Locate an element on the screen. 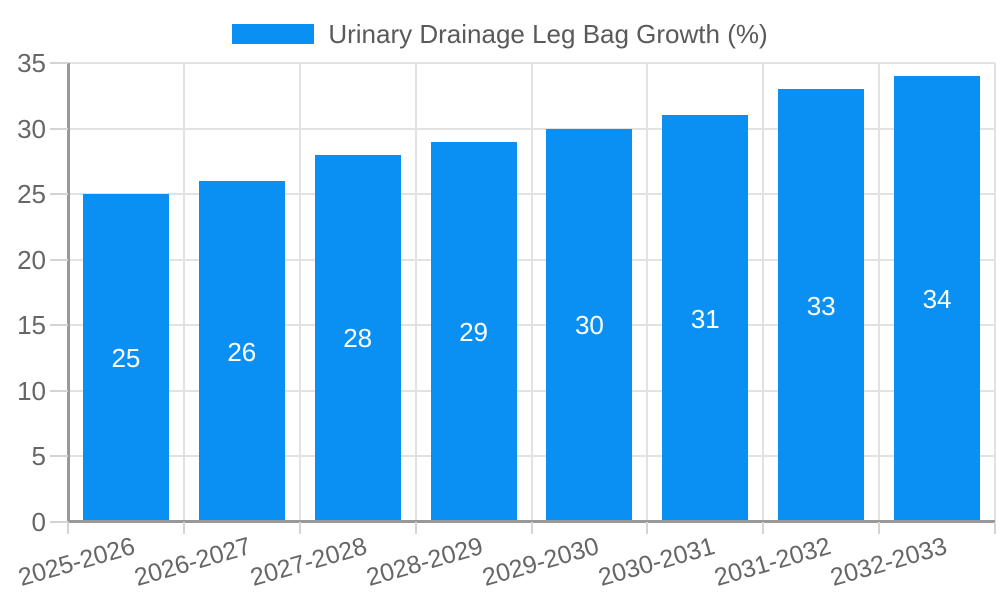 This screenshot has width=1000, height=600. y-axis-label: 30 is located at coordinates (31, 128).